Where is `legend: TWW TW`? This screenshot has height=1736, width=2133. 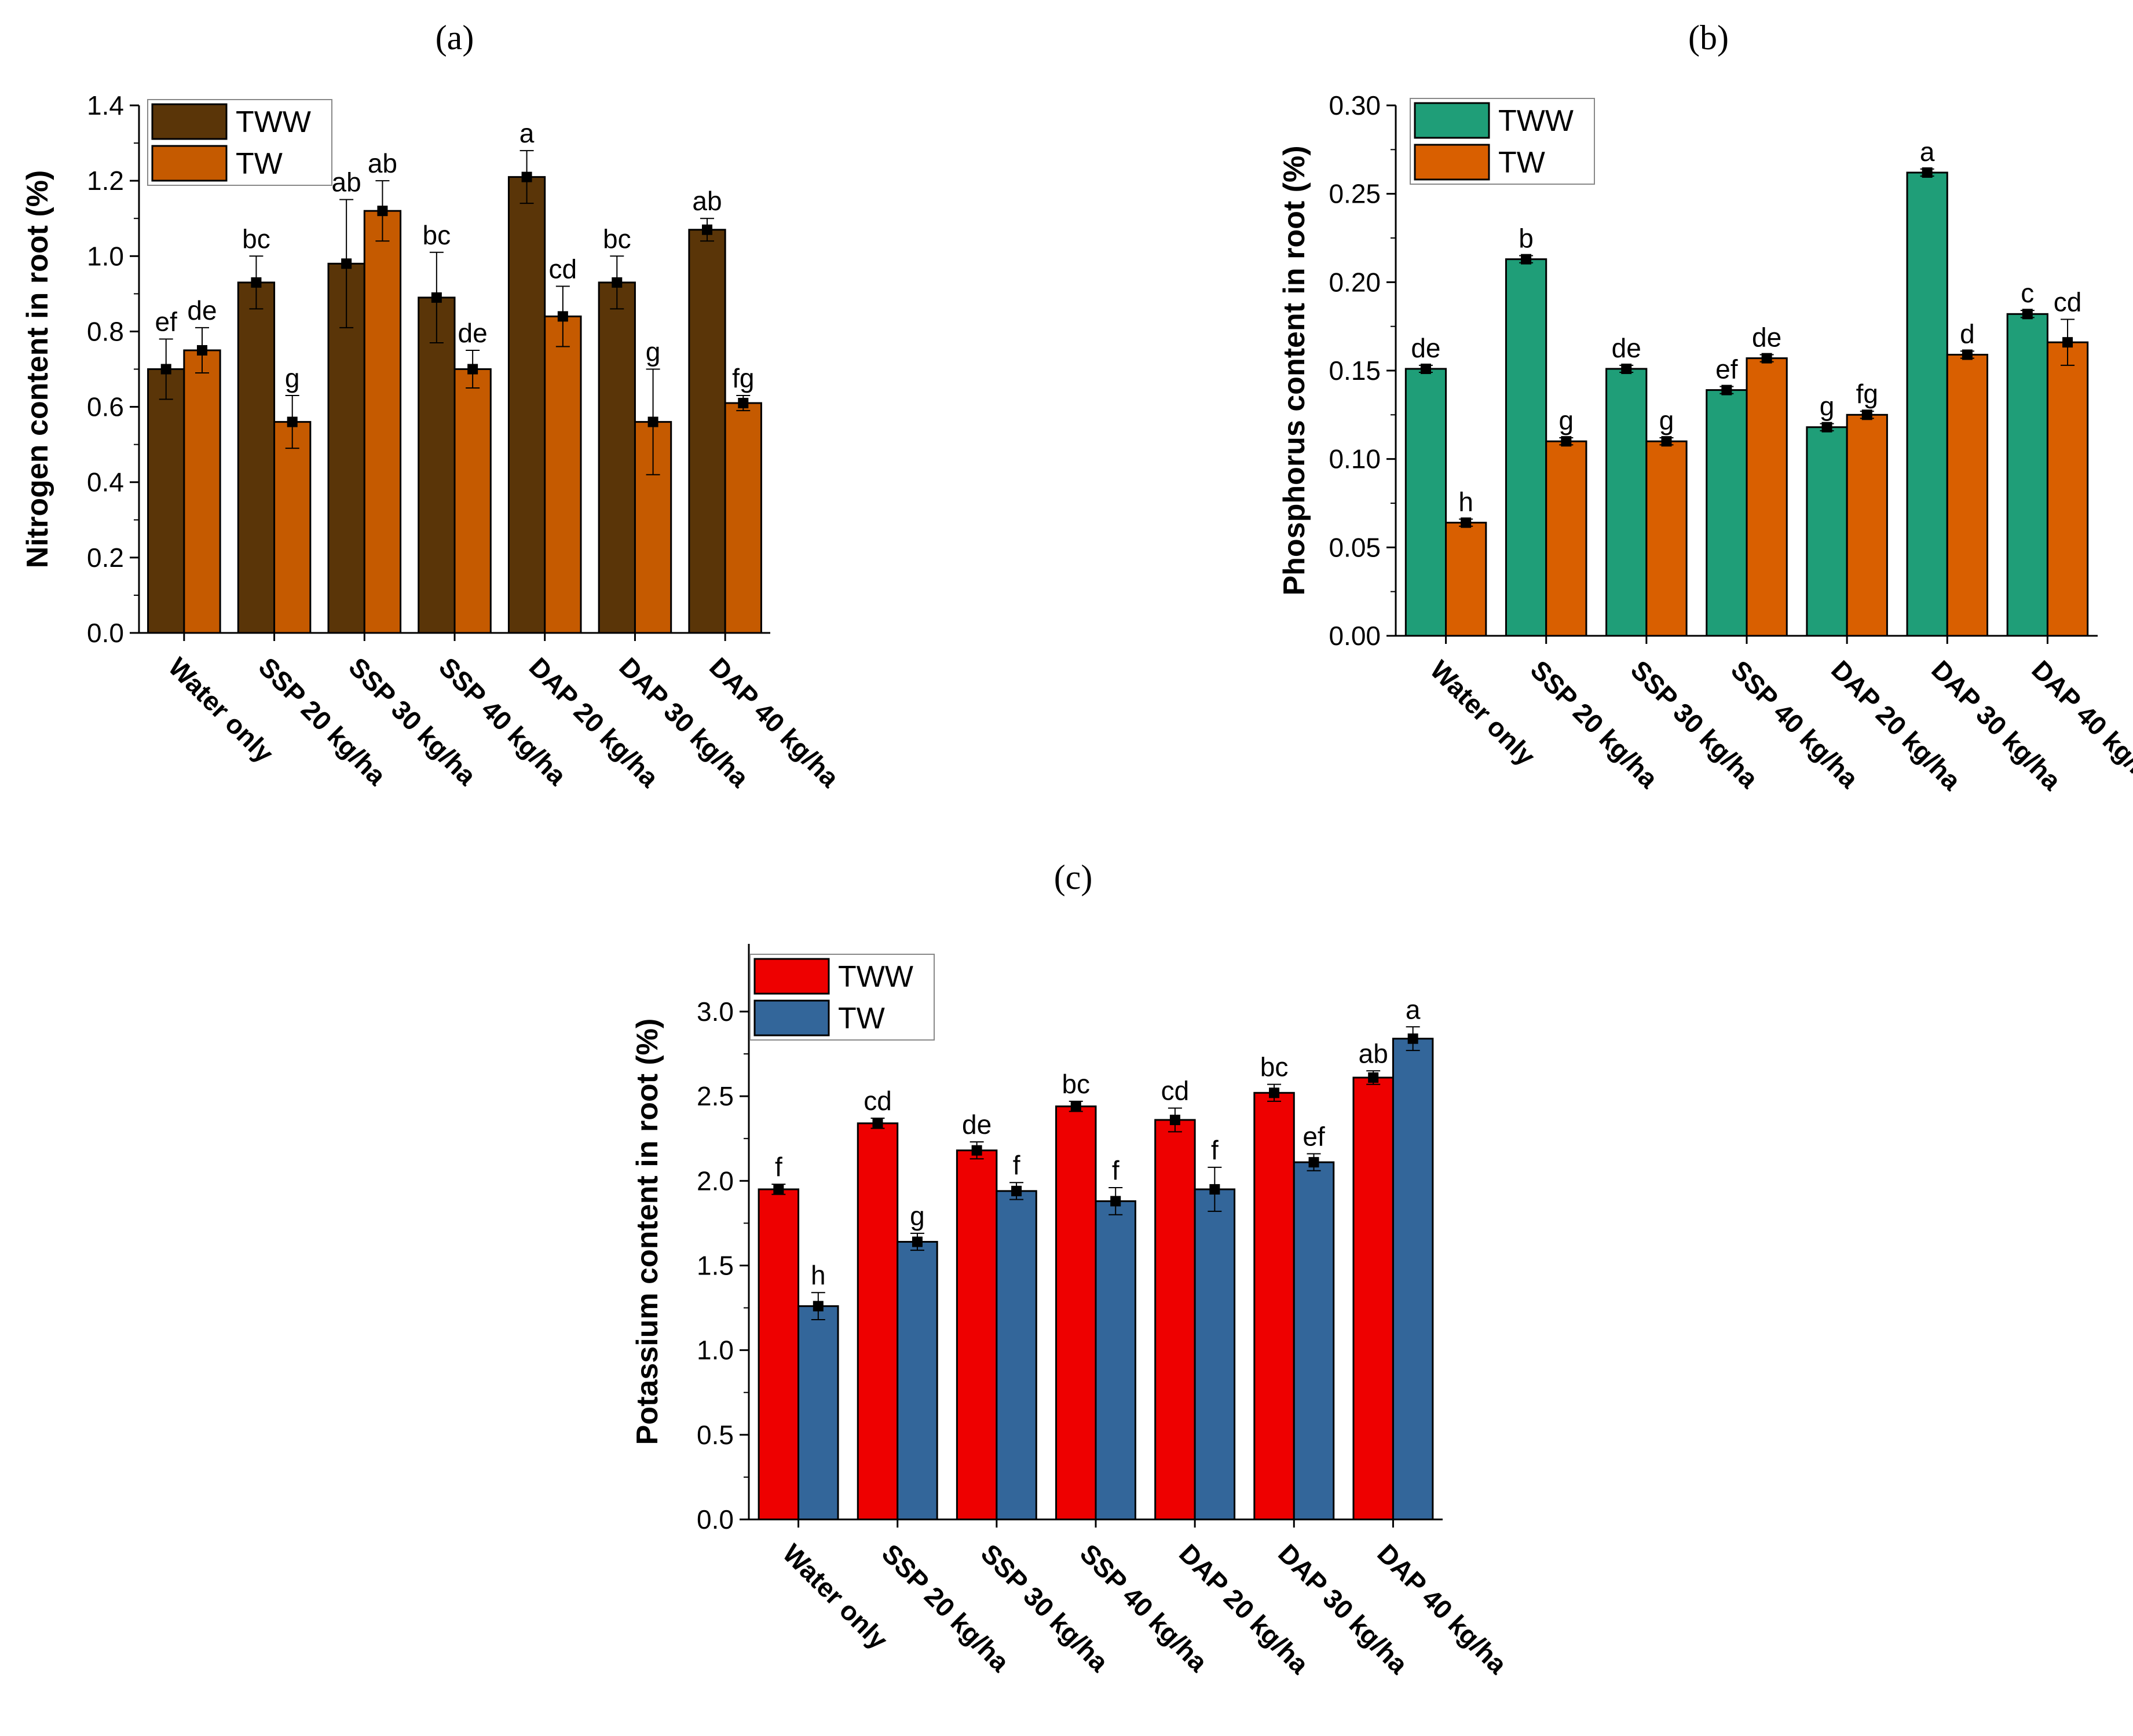
legend: TWW TW is located at coordinates (239, 142).